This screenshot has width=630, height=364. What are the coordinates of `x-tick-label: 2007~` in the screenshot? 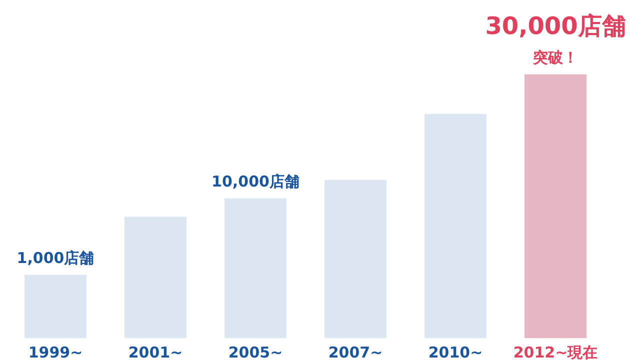 It's located at (355, 353).